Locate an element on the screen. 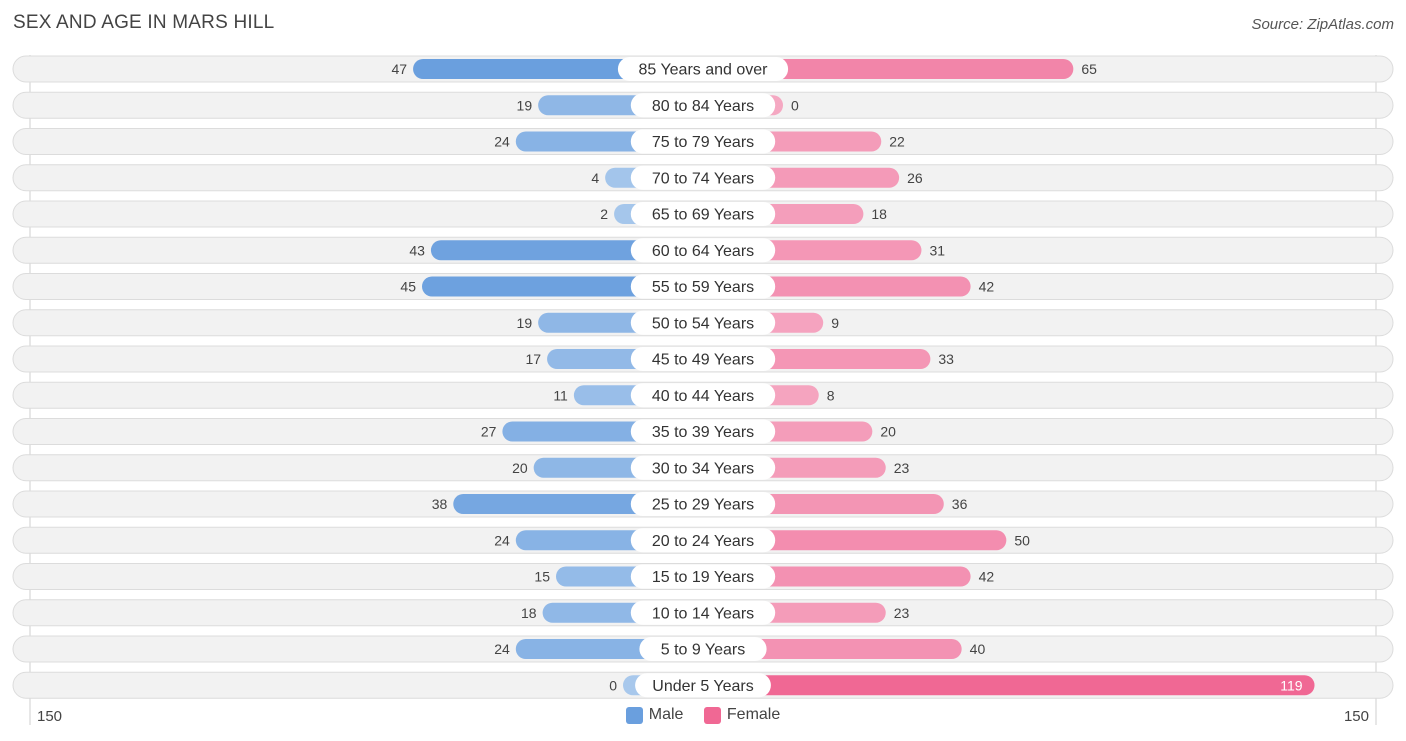  axis-left-label: 150 is located at coordinates (50, 716).